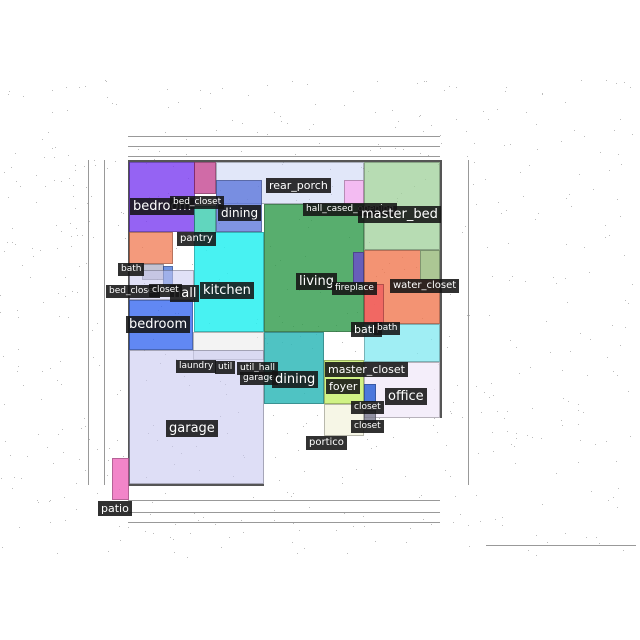 Image resolution: width=640 pixels, height=640 pixels. Describe the element at coordinates (131, 269) in the screenshot. I see `room-label-bath-left: bath` at that location.